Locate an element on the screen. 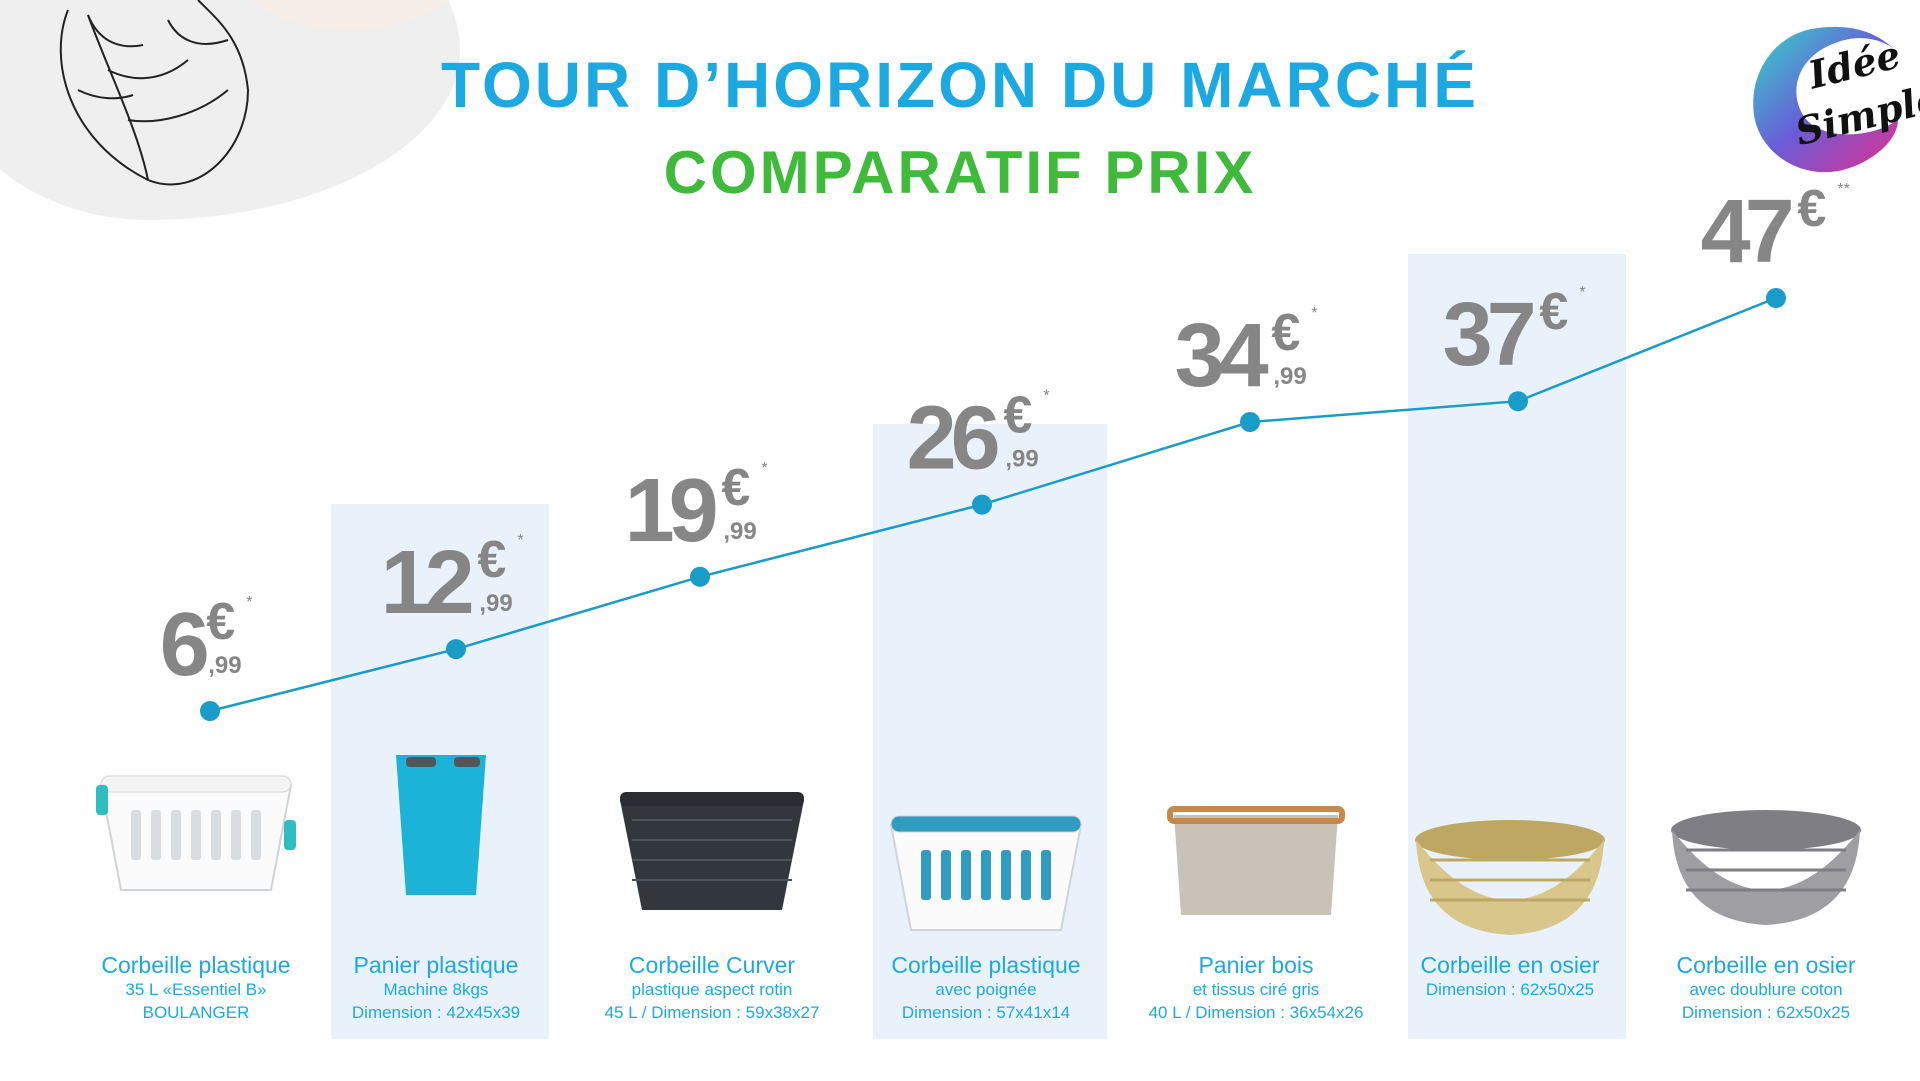  price-note-marker: ** is located at coordinates (1843, 189).